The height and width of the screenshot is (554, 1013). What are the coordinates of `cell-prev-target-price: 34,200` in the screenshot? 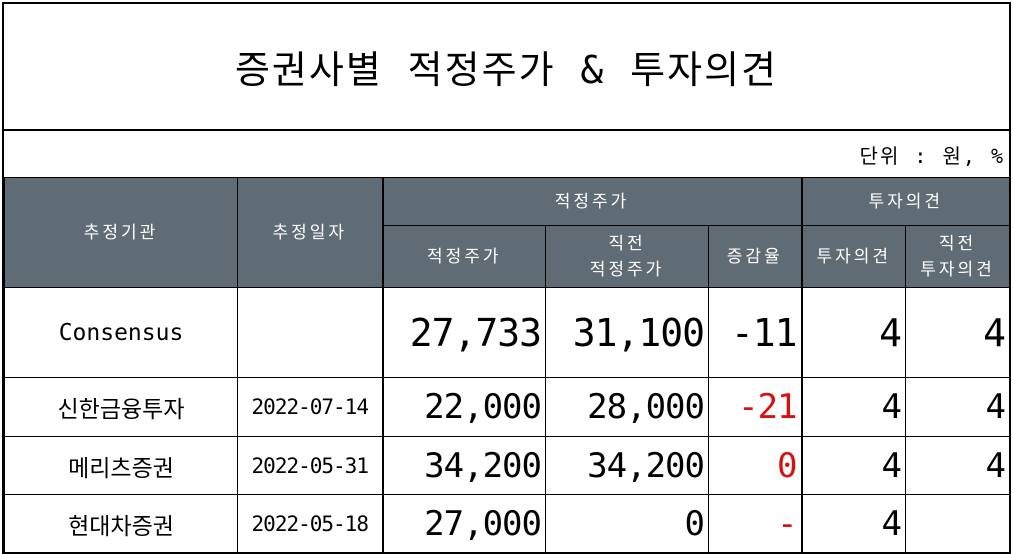 It's located at (627, 465).